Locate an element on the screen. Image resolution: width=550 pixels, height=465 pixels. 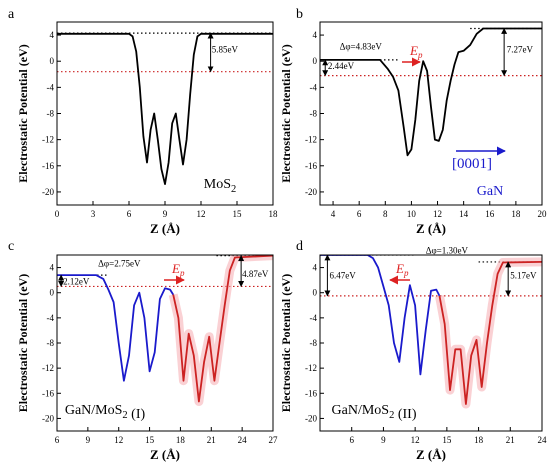
x-tick-label: 0 is located at coordinates (57, 214).